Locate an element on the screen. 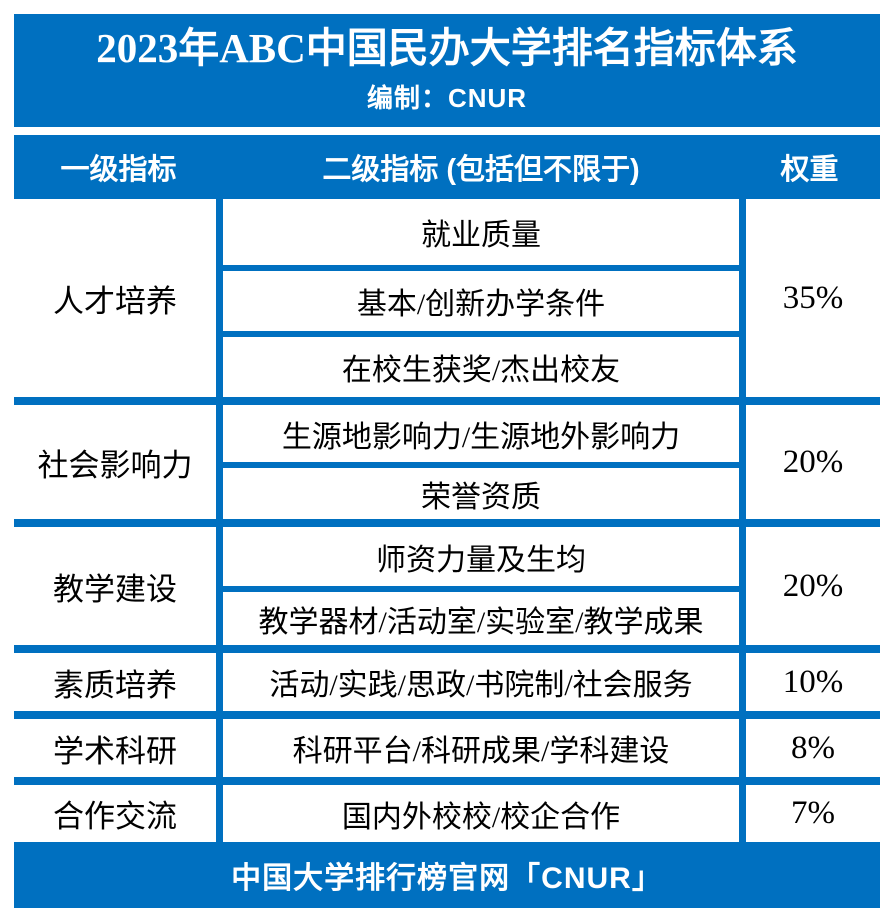 This screenshot has height=922, width=894. primary-indicator-cell: 学术科研 is located at coordinates (118, 748).